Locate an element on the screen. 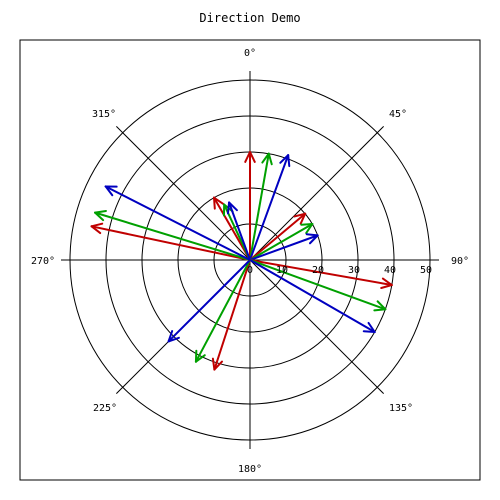 The height and width of the screenshot is (500, 500). radial-tick-label-10: 10 is located at coordinates (282, 270).